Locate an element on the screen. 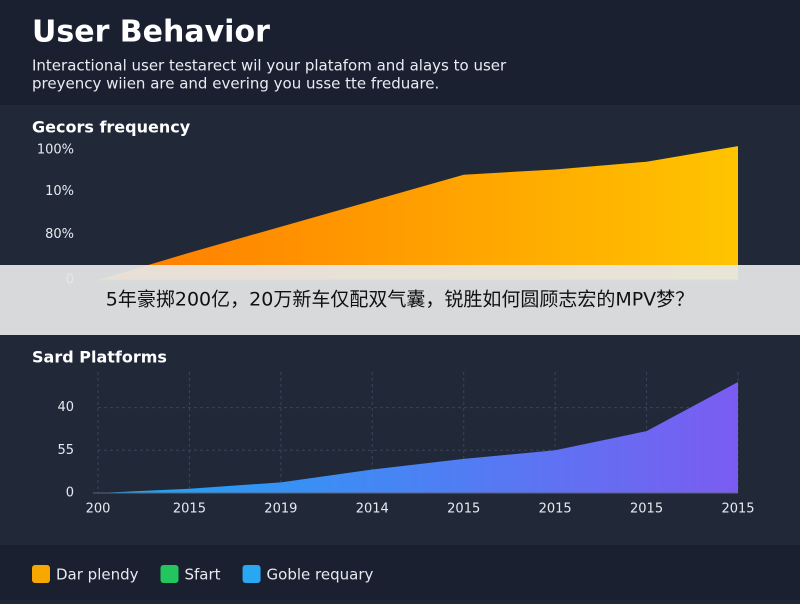 The image size is (800, 604). legend-bg is located at coordinates (400, 572).